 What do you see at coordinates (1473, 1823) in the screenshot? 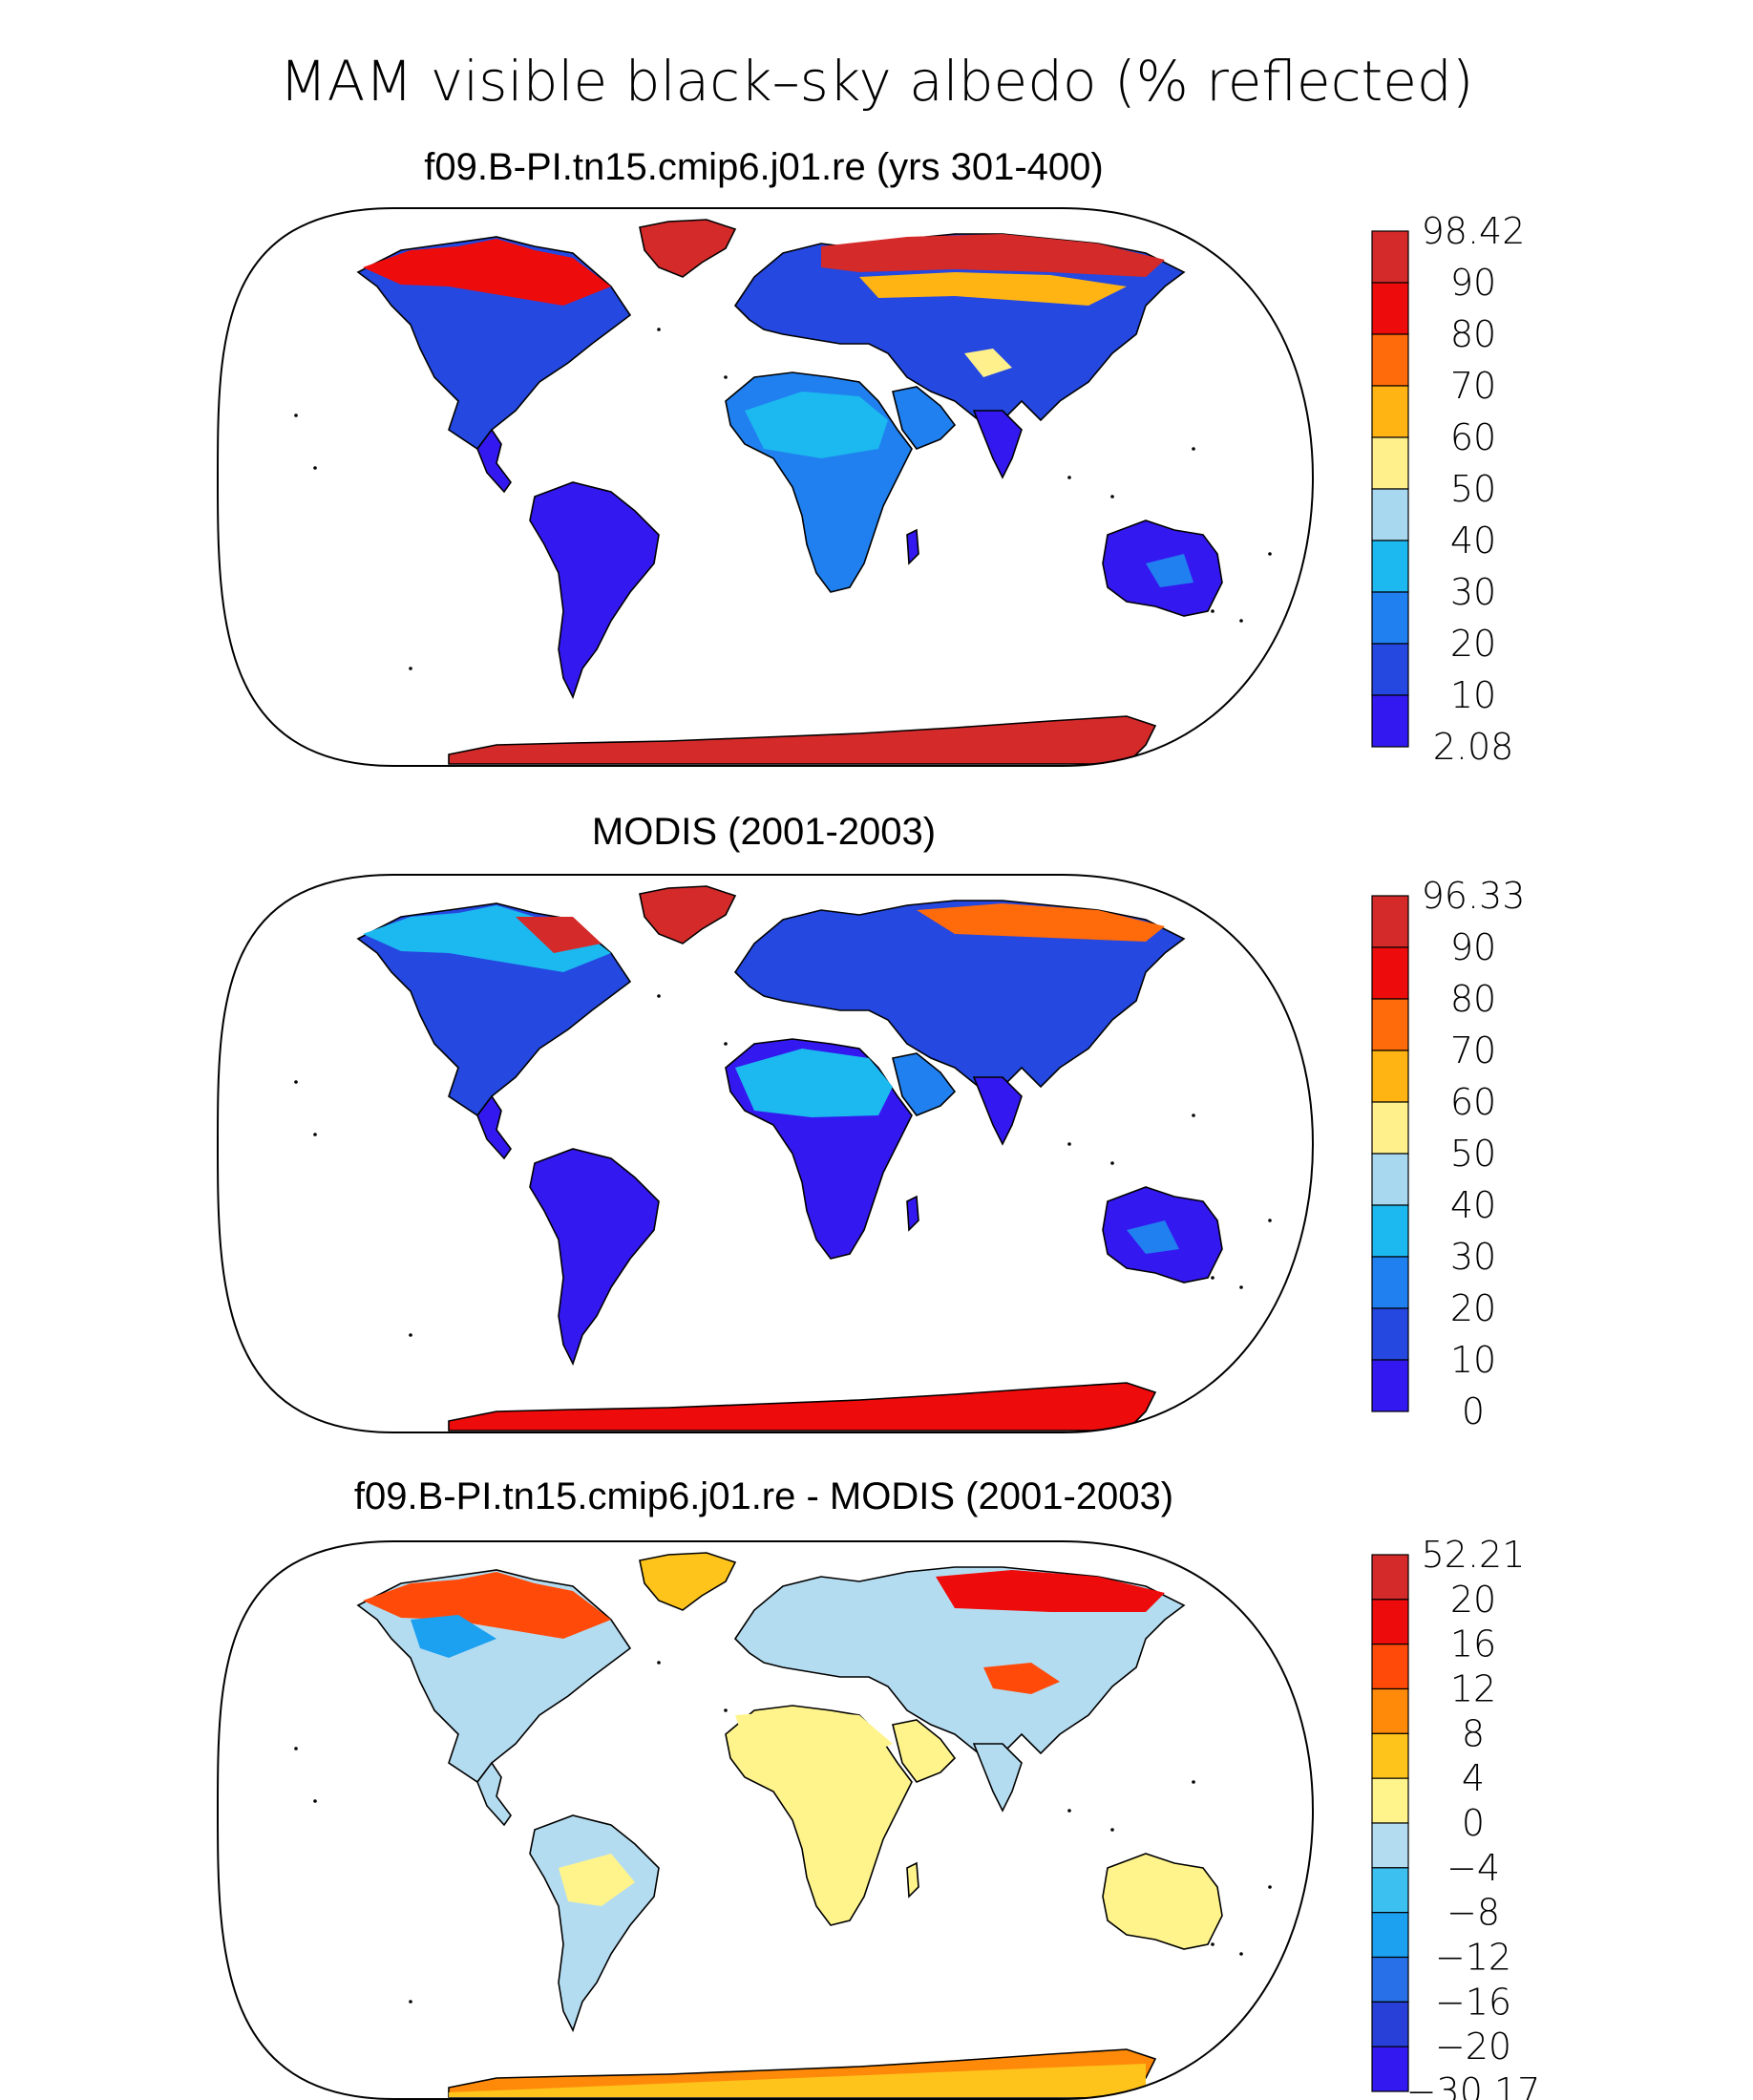
I see `colorbar-tick-label: 0` at bounding box center [1473, 1823].